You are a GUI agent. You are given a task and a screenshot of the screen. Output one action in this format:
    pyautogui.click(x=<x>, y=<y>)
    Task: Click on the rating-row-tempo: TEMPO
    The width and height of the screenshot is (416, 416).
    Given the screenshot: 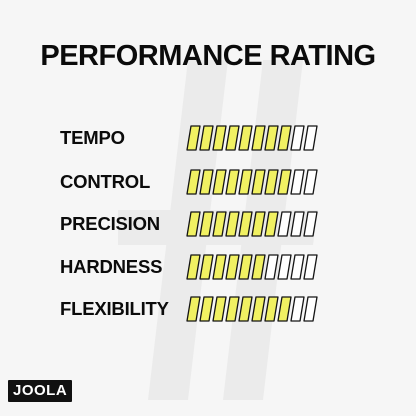 What is the action you would take?
    pyautogui.click(x=210, y=138)
    